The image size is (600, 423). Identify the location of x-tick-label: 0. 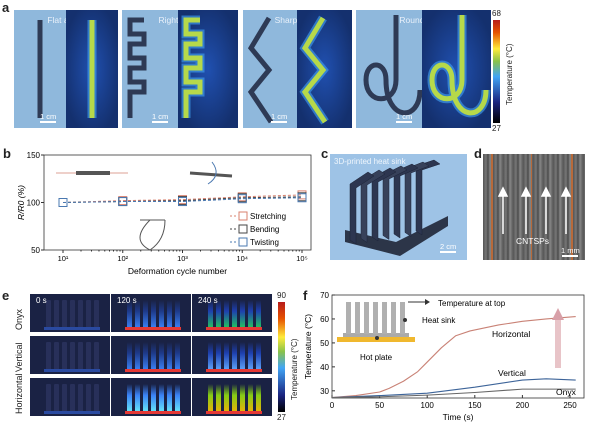
(332, 405).